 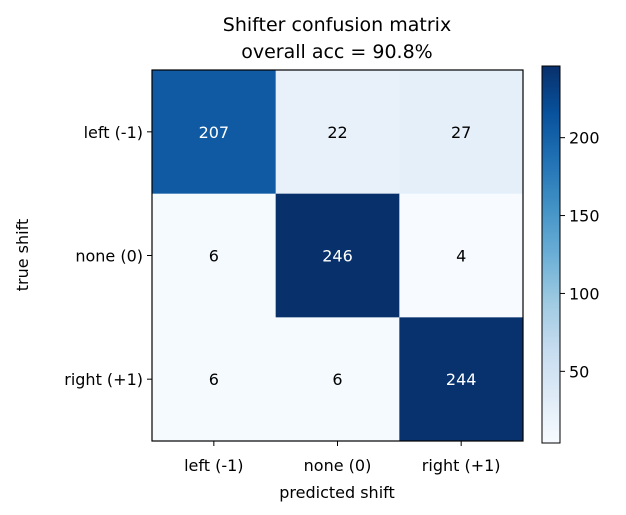 I want to click on cell-value-label: 4, so click(x=461, y=256).